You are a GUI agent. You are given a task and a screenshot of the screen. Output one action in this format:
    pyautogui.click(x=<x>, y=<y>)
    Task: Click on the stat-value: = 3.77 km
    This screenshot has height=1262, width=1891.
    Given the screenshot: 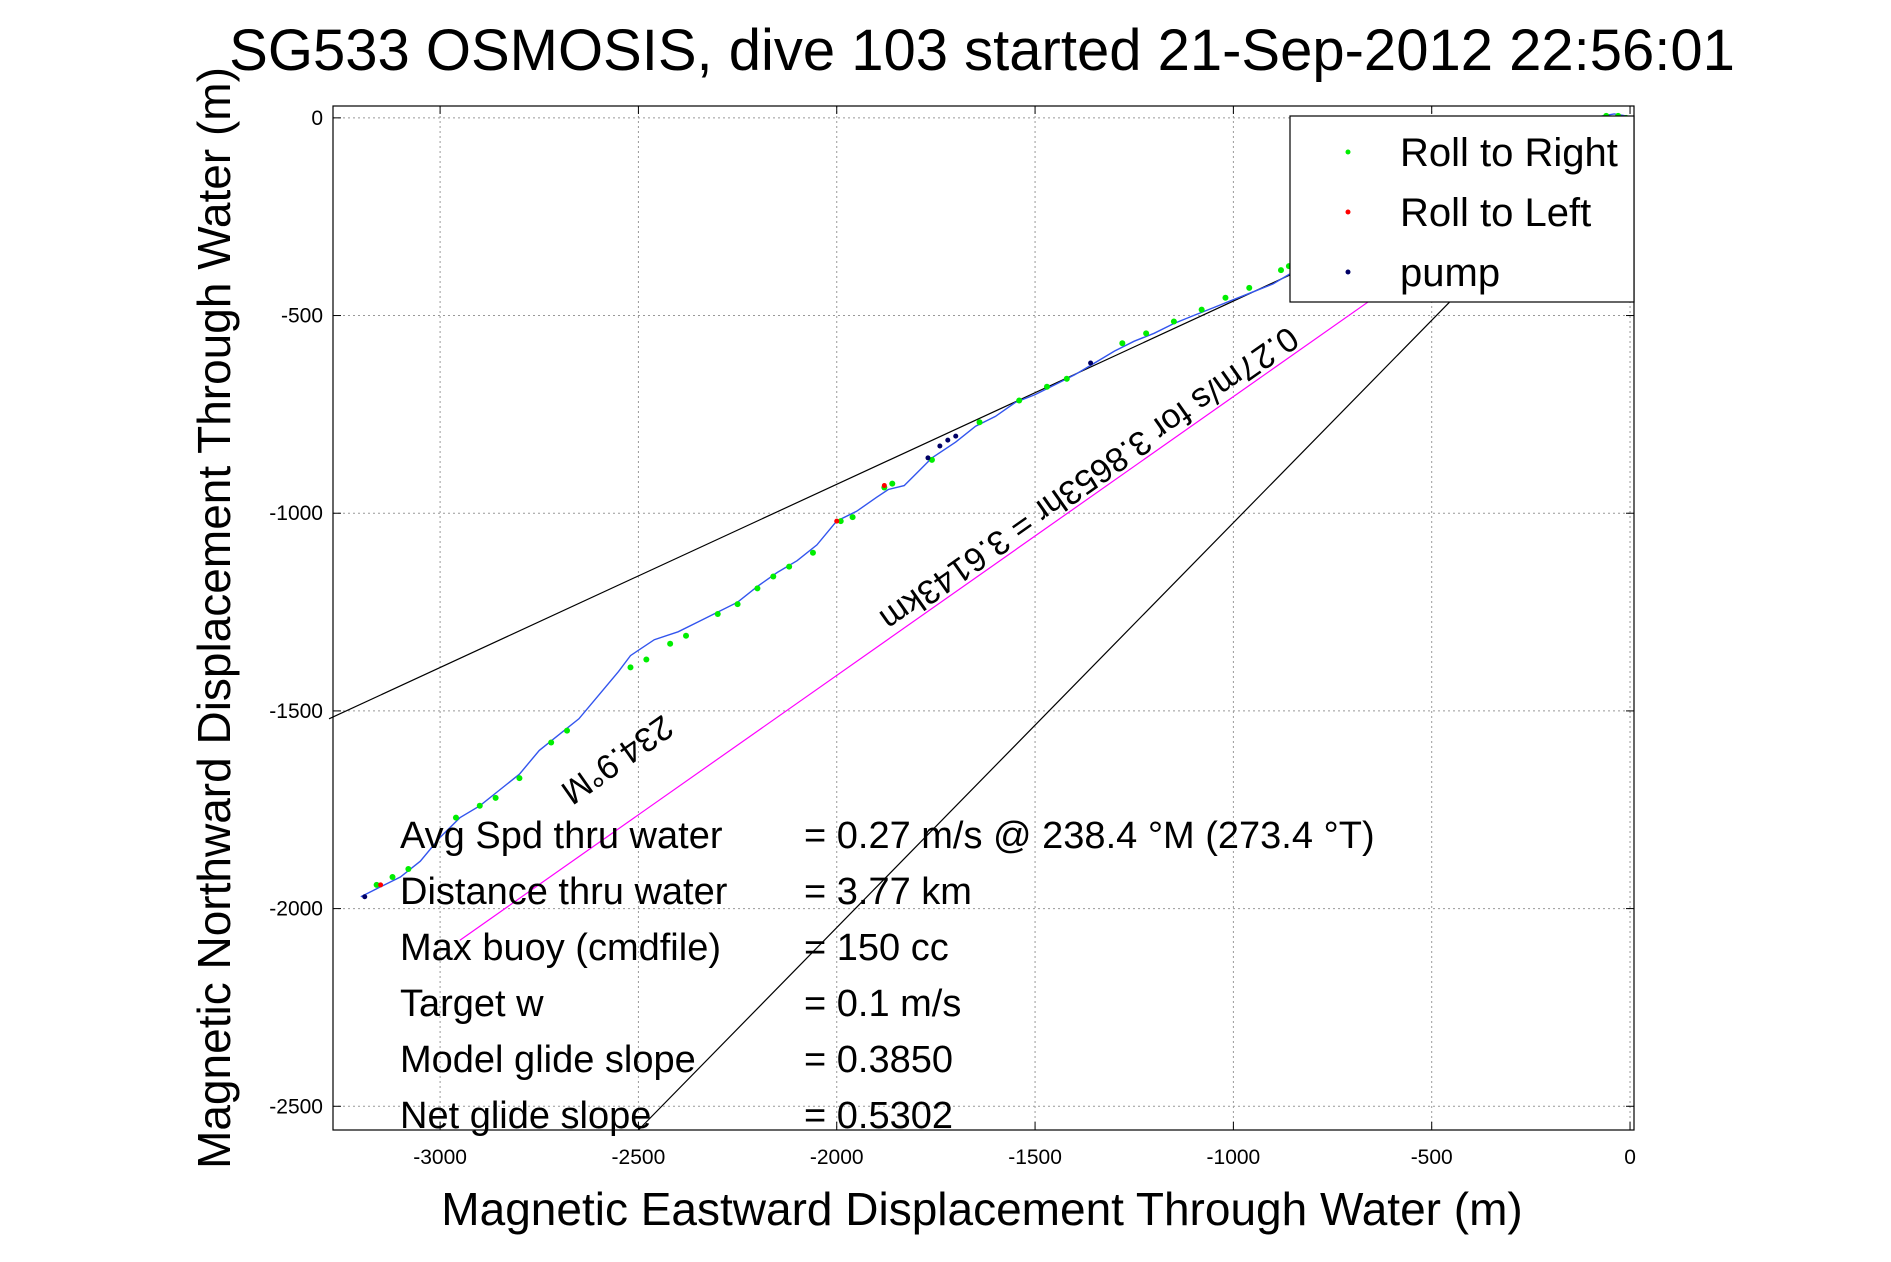 What is the action you would take?
    pyautogui.click(x=888, y=892)
    